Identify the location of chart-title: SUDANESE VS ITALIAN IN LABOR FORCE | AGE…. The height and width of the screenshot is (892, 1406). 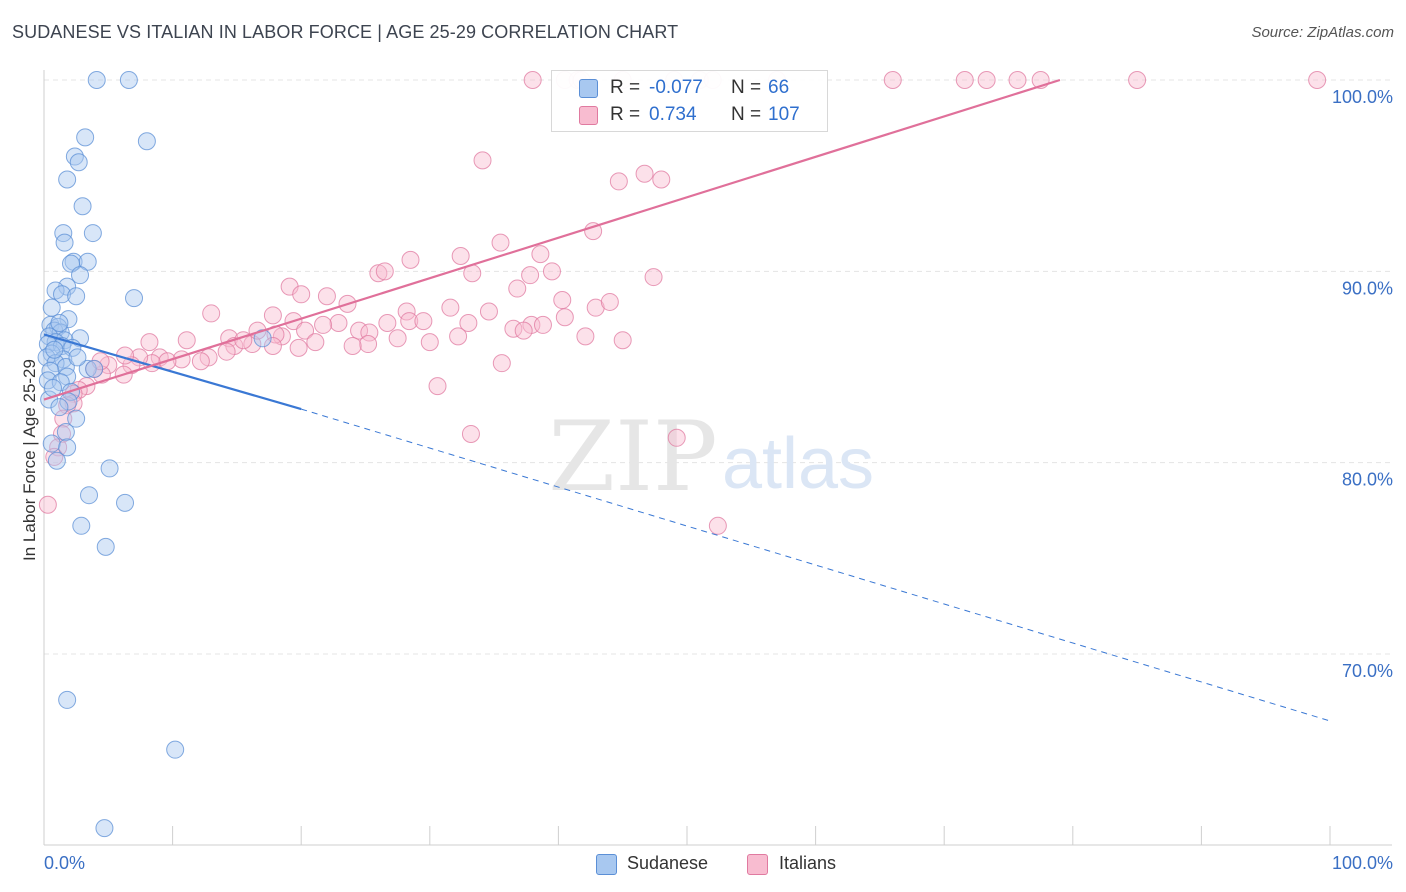
(345, 32).